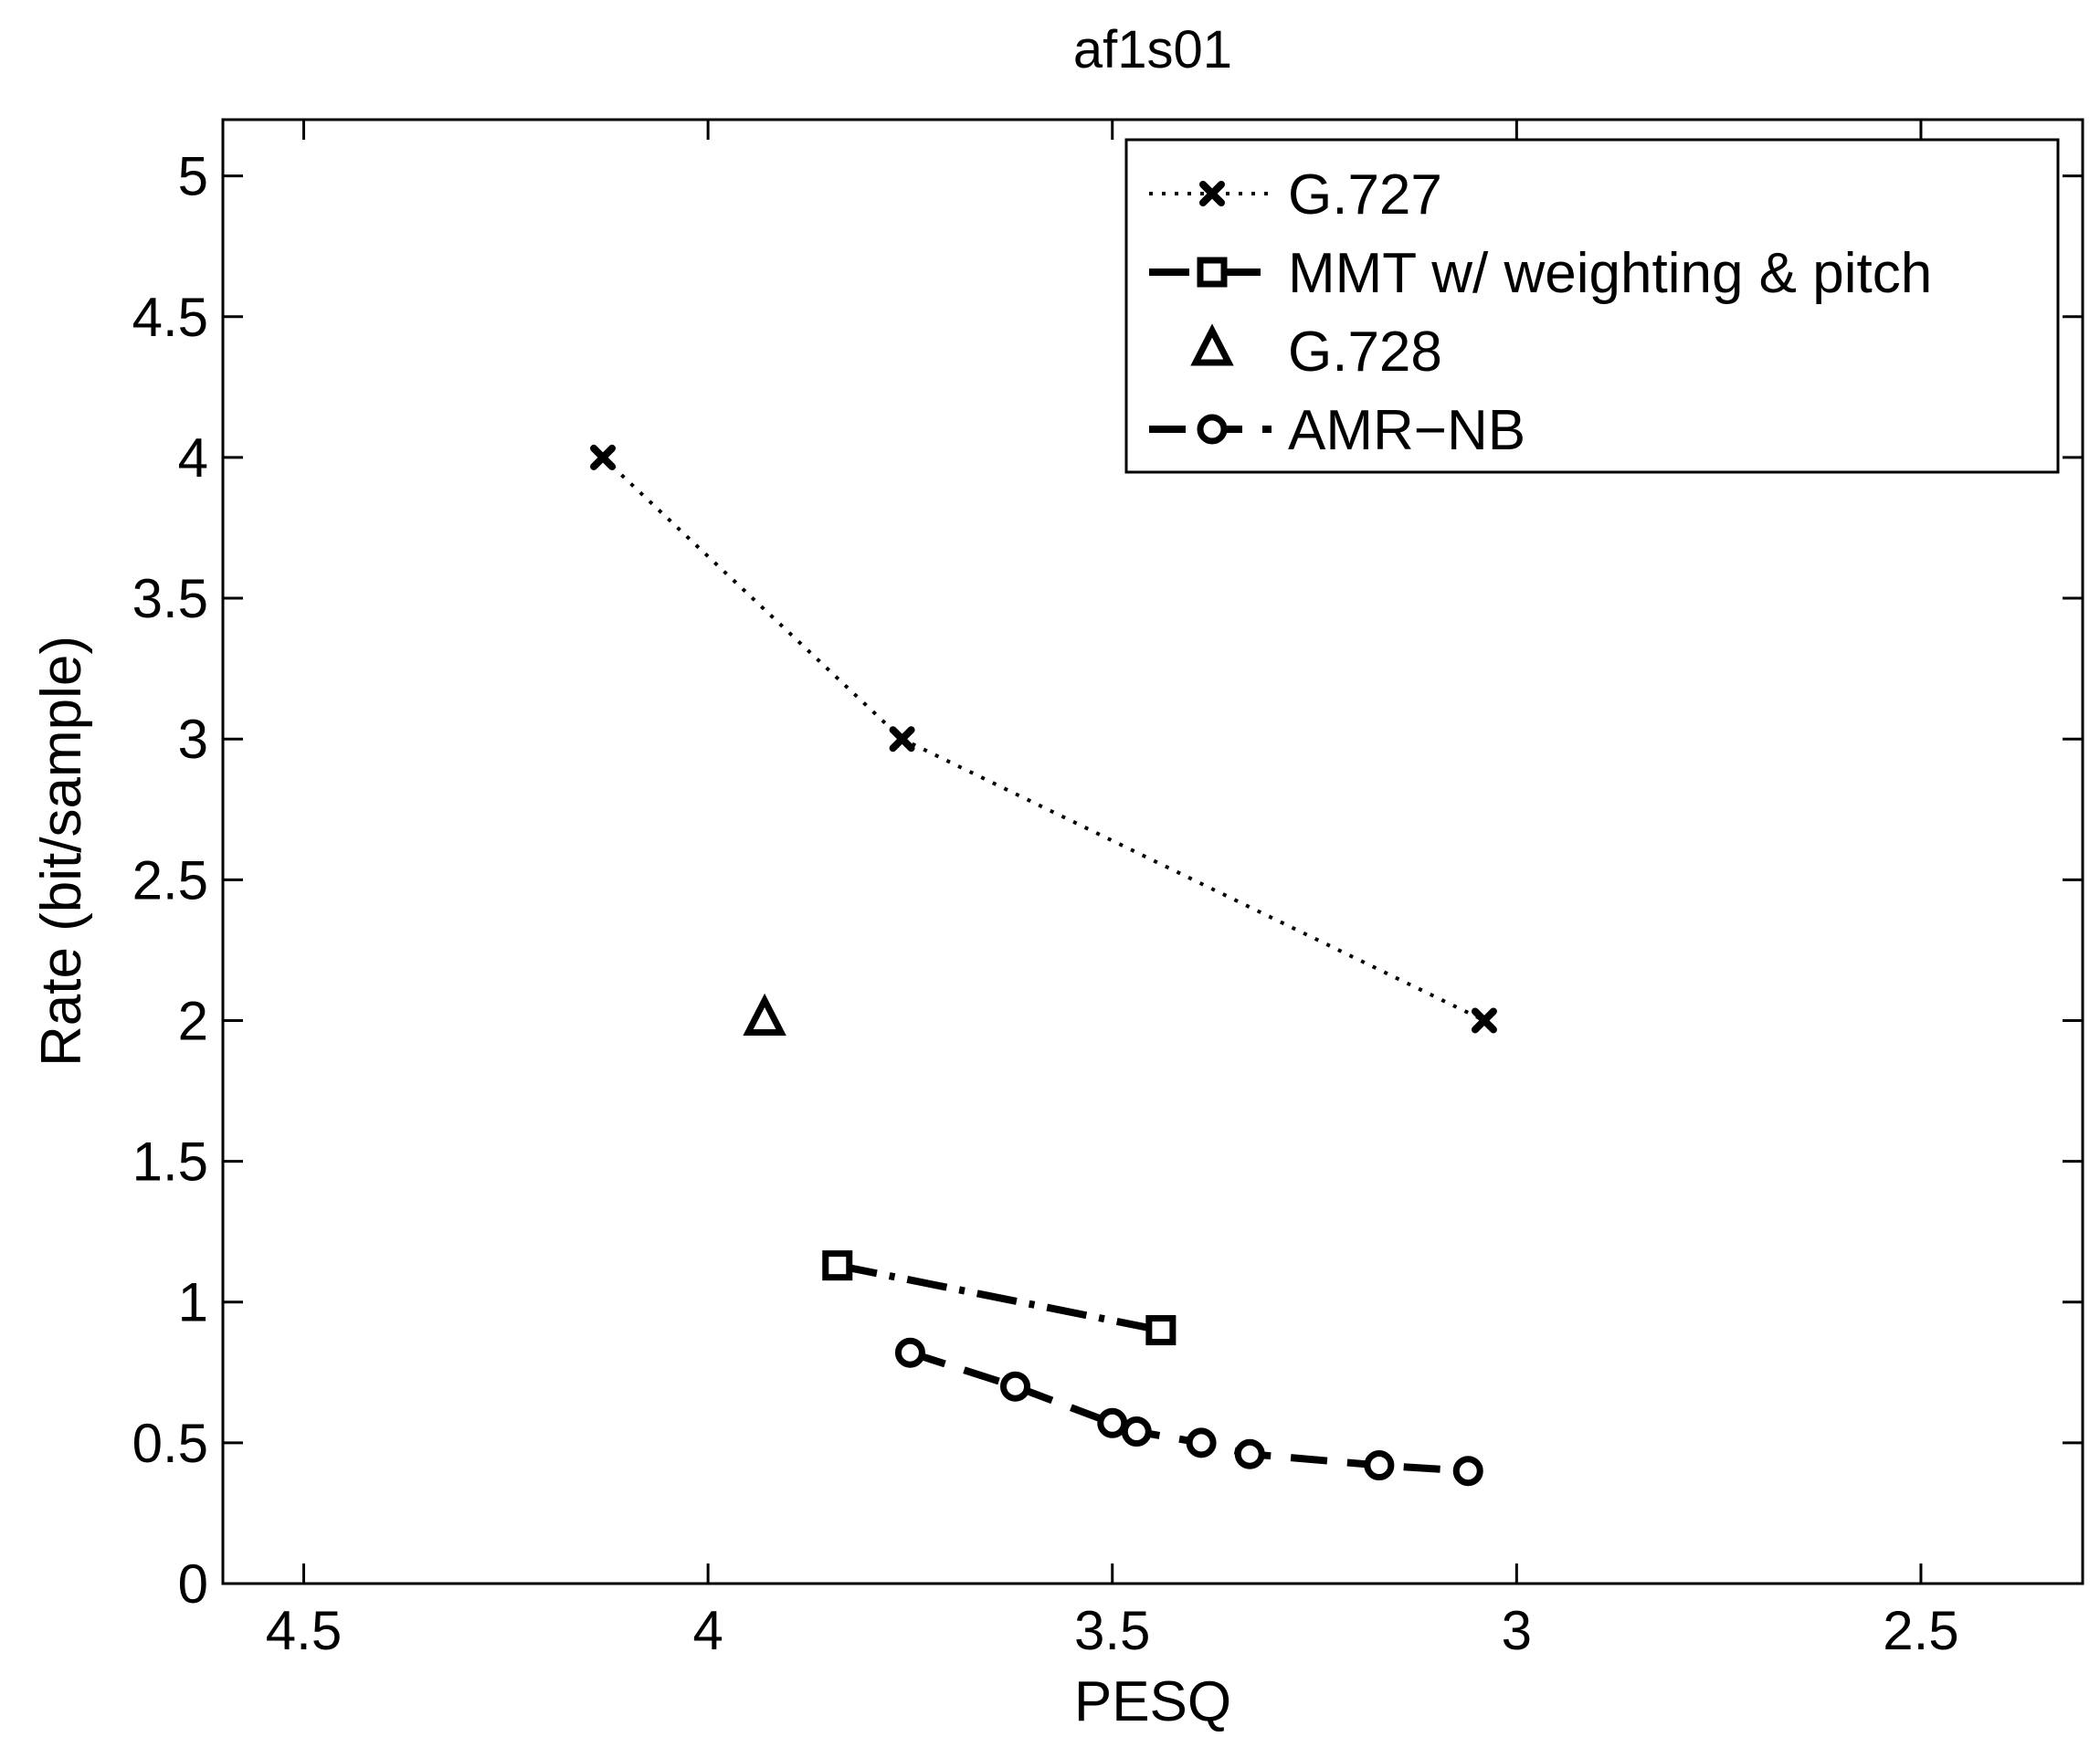 The width and height of the screenshot is (2100, 1737). Describe the element at coordinates (193, 1302) in the screenshot. I see `y-tick-label: 1` at that location.